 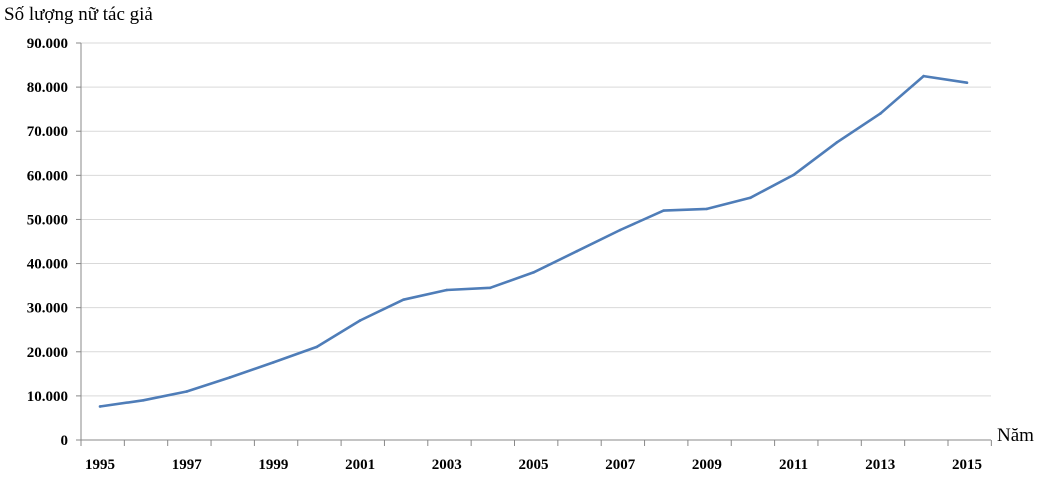 I want to click on x-axis-label: Năm, so click(x=1015, y=435).